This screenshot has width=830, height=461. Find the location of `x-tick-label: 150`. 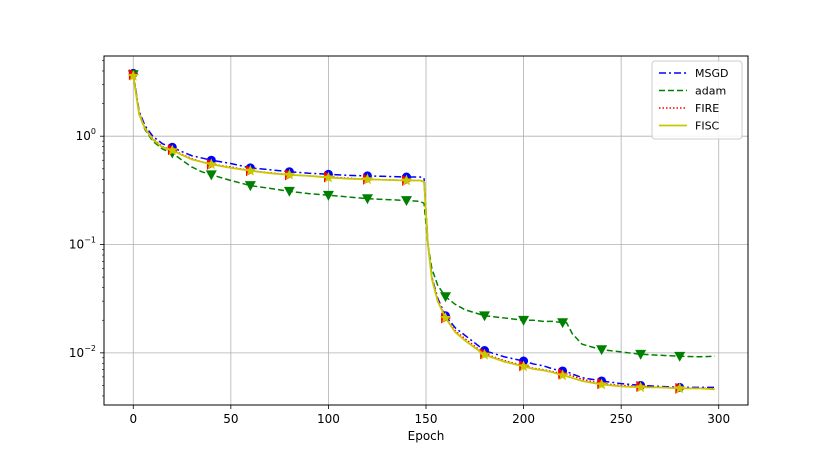

x-tick-label: 150 is located at coordinates (426, 419).